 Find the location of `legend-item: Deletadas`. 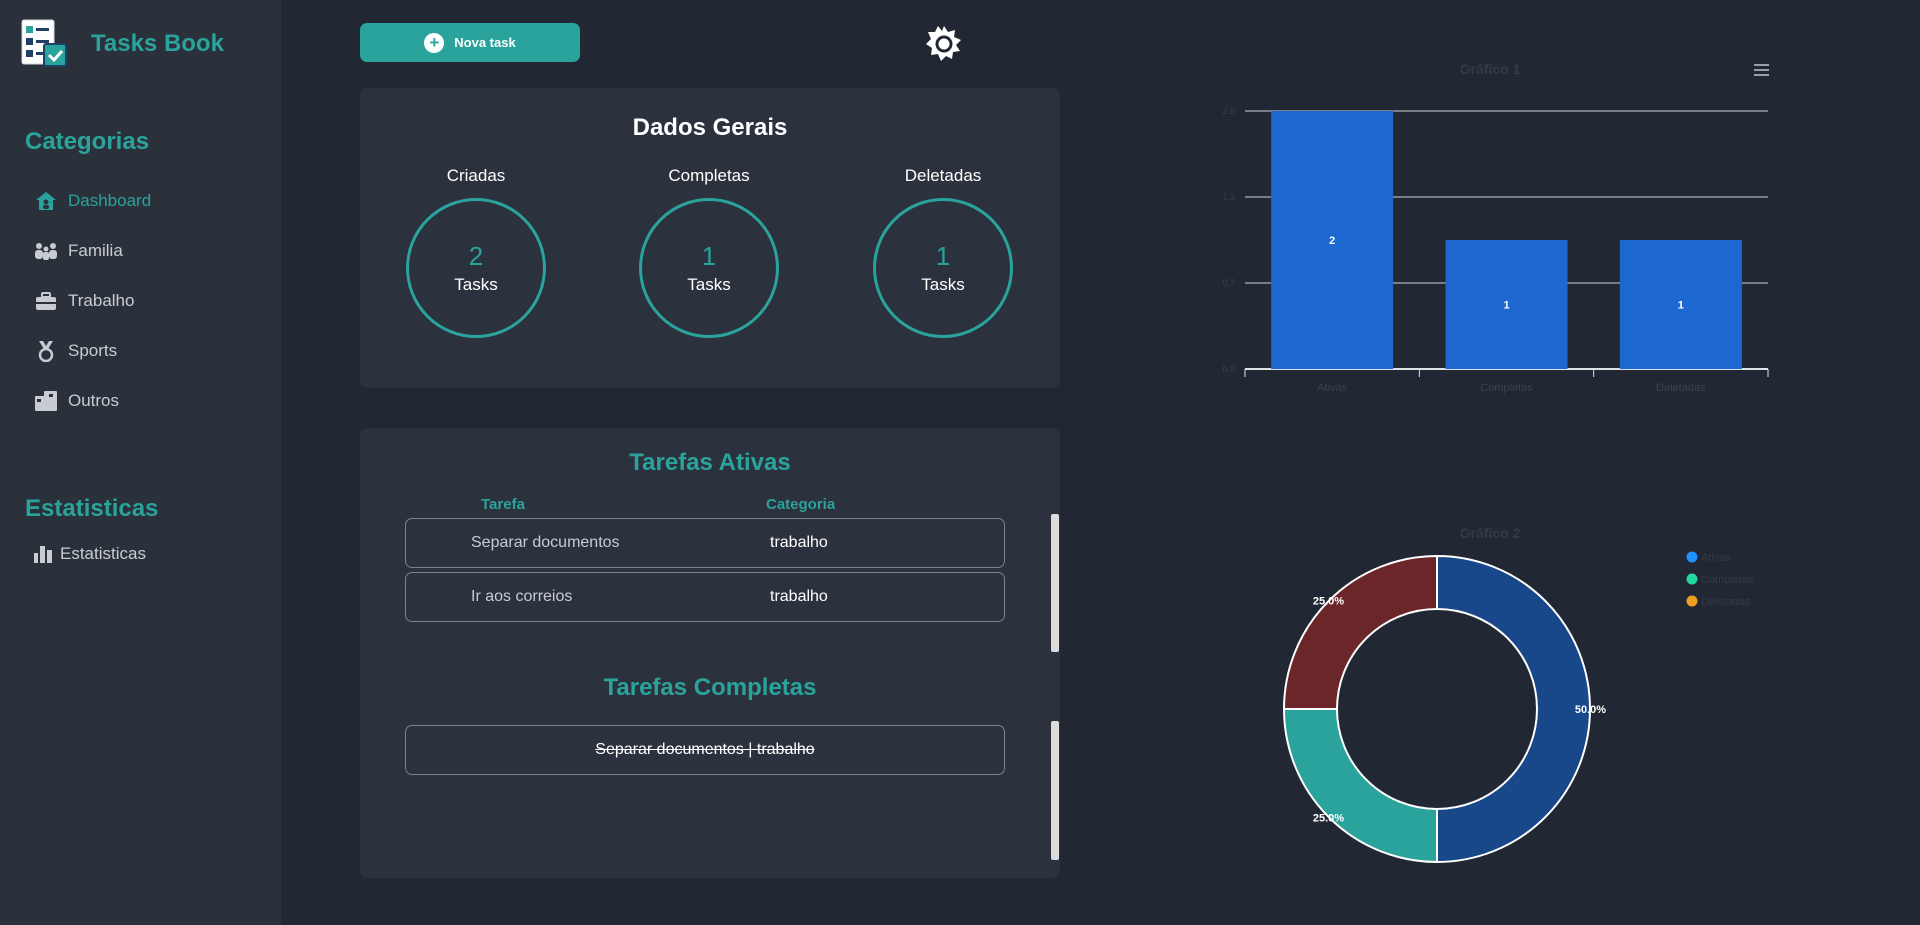

legend-item: Deletadas is located at coordinates (1719, 602).